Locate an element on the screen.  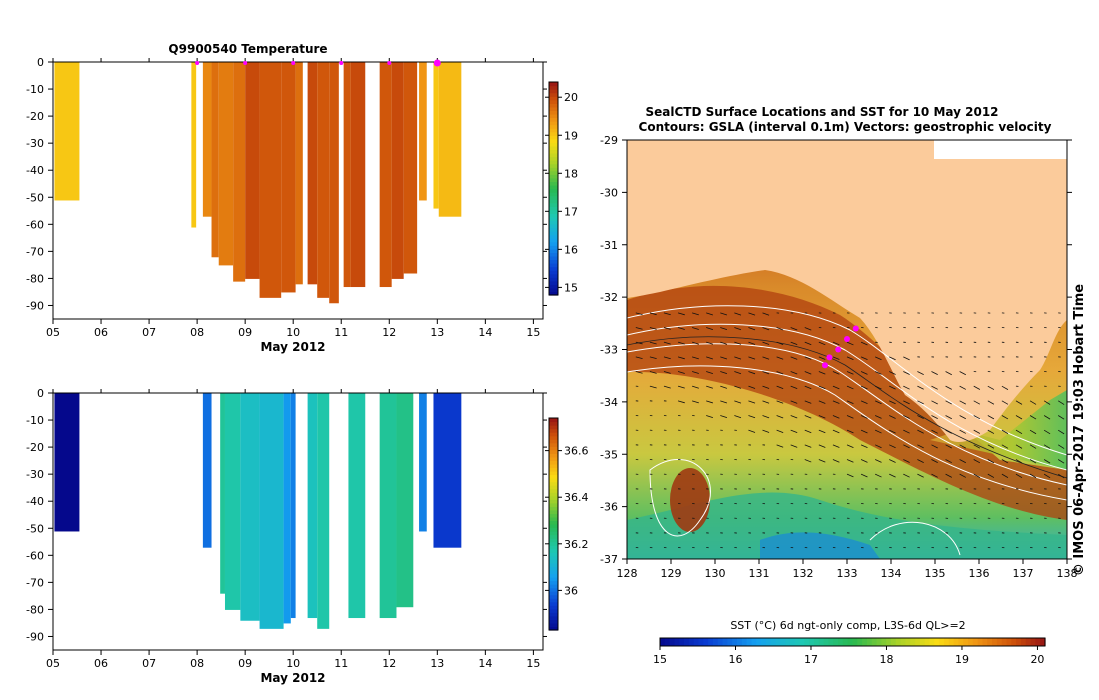
colorbar-tick-label: 36.2 is located at coordinates (576, 544).